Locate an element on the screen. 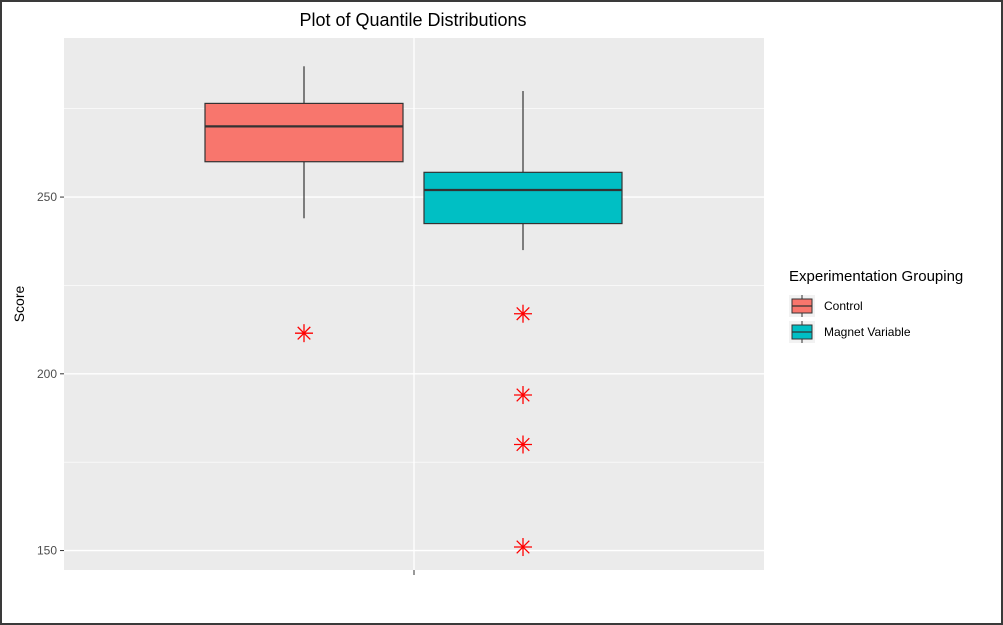 This screenshot has height=625, width=1003. legend-title: Experimentation Grouping is located at coordinates (876, 276).